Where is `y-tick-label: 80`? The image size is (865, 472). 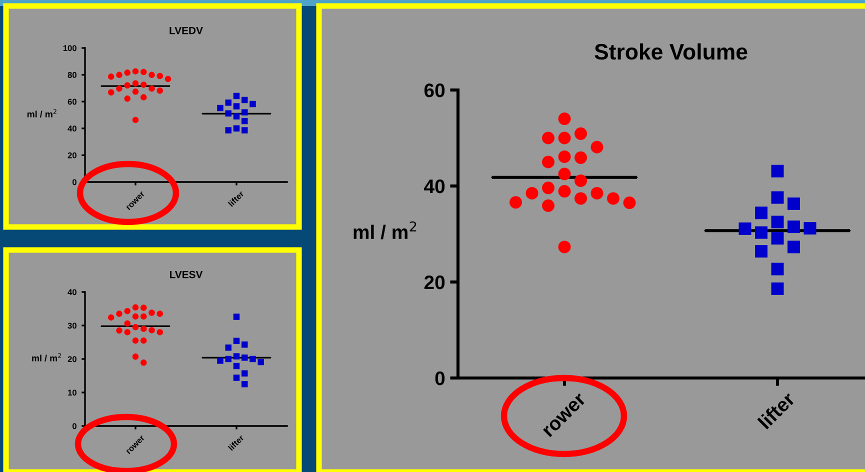 y-tick-label: 80 is located at coordinates (72, 75).